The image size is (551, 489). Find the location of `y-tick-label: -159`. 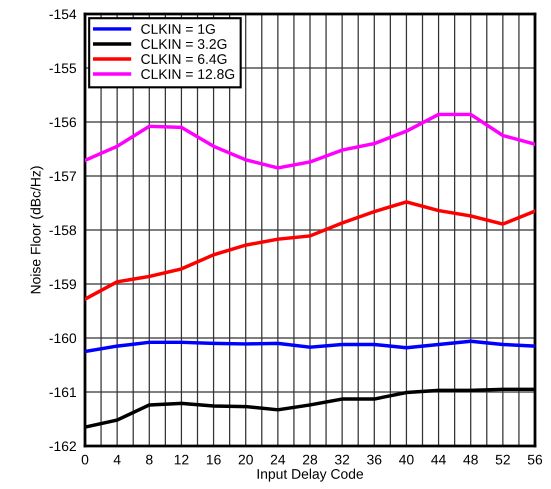

y-tick-label: -159 is located at coordinates (62, 284).